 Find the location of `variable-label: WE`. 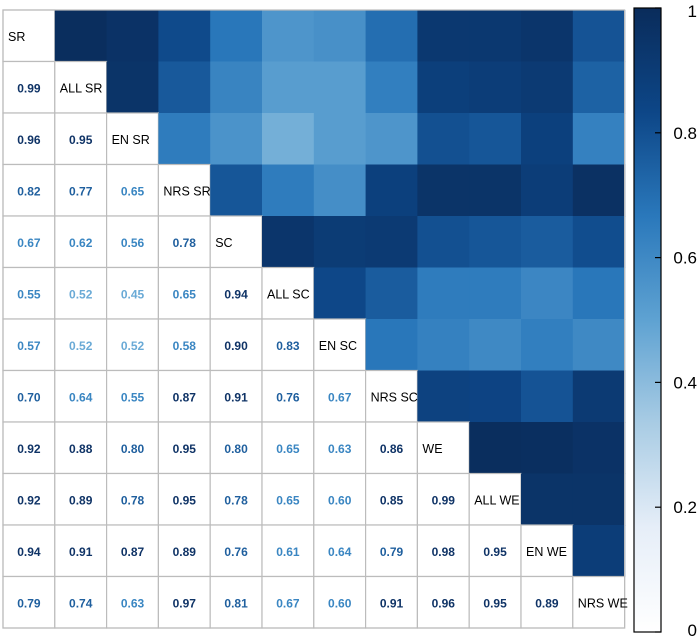

variable-label: WE is located at coordinates (432, 449).